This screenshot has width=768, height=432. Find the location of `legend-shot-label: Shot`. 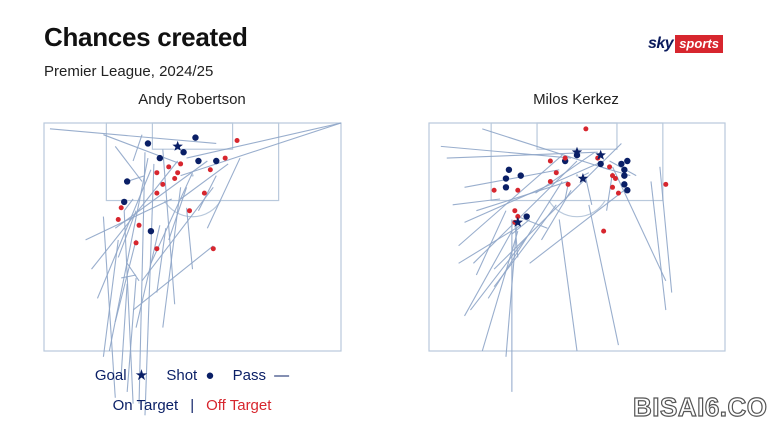

legend-shot-label: Shot is located at coordinates (182, 375).